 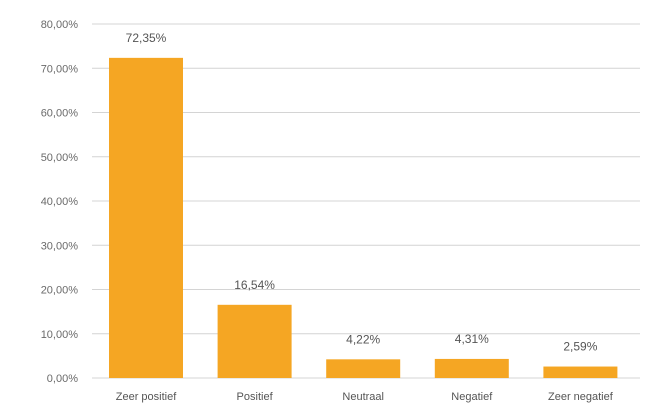 What do you see at coordinates (60, 335) in the screenshot?
I see `y-tick-label: 10,00%` at bounding box center [60, 335].